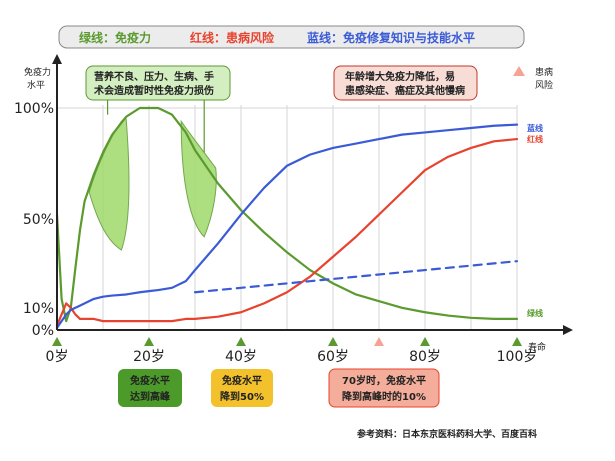 The height and width of the screenshot is (461, 615). Describe the element at coordinates (37, 72) in the screenshot. I see `y-axis-title-line1: 免疫力` at that location.